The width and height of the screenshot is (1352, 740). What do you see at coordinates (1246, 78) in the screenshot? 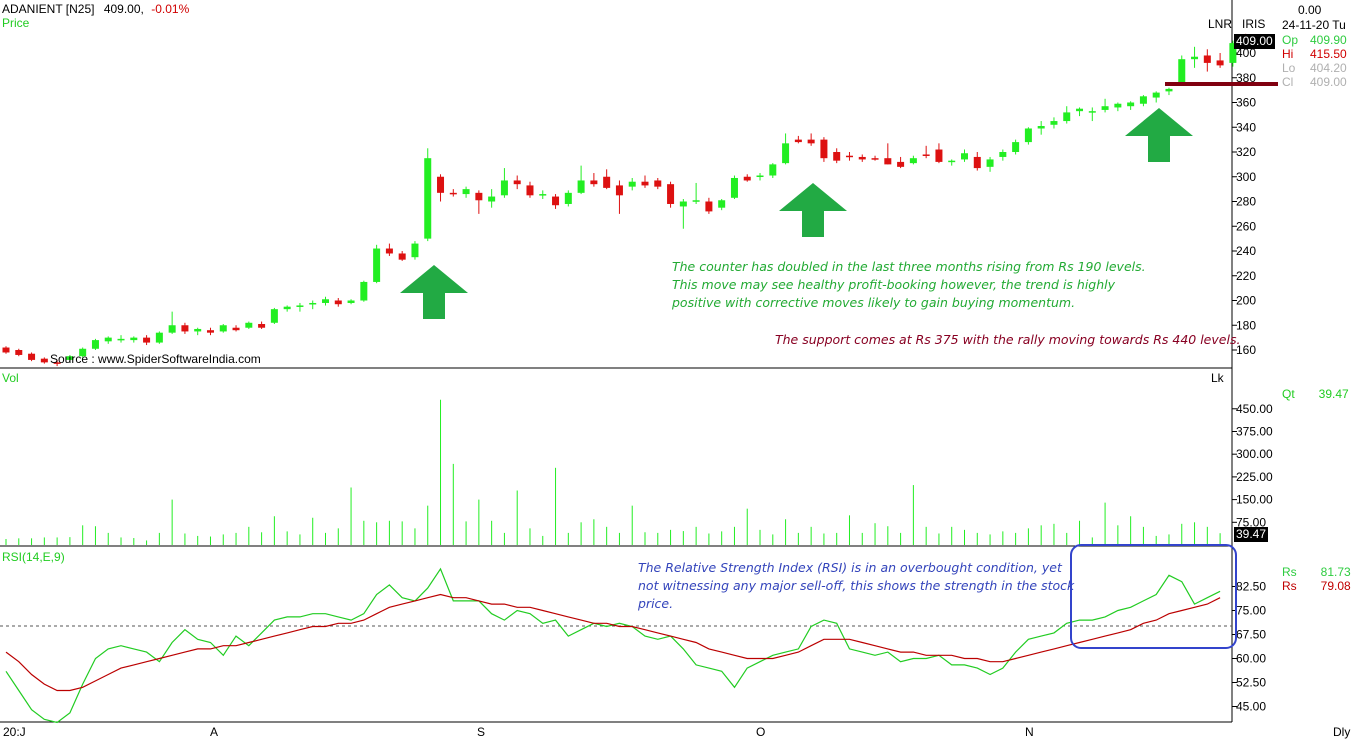
I see `price-tick-label: 380` at bounding box center [1246, 78].